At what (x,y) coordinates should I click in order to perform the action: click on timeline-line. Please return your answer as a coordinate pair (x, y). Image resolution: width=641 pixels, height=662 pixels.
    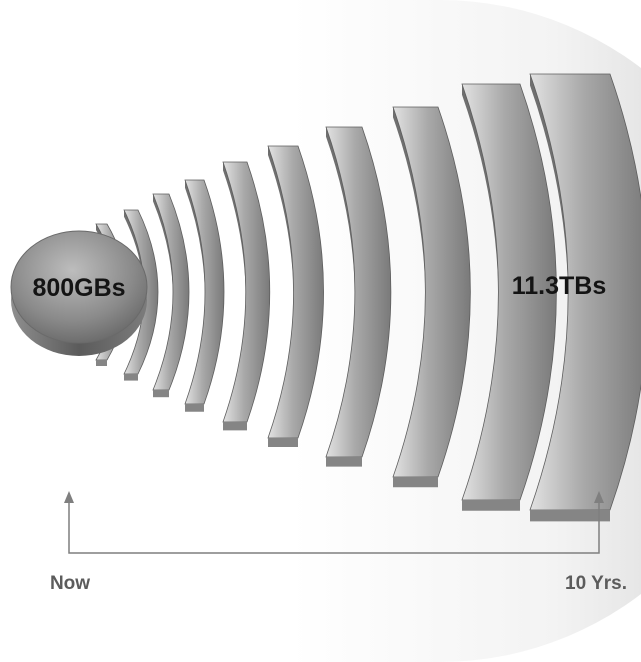
    Looking at the image, I should click on (334, 526).